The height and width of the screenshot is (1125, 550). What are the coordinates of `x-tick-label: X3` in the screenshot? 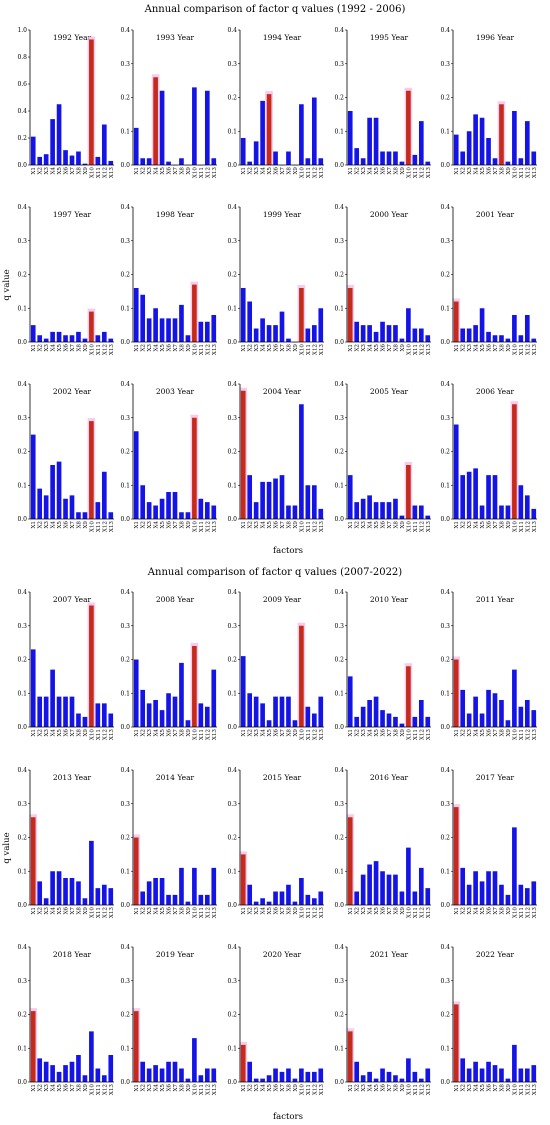 It's located at (257, 1088).